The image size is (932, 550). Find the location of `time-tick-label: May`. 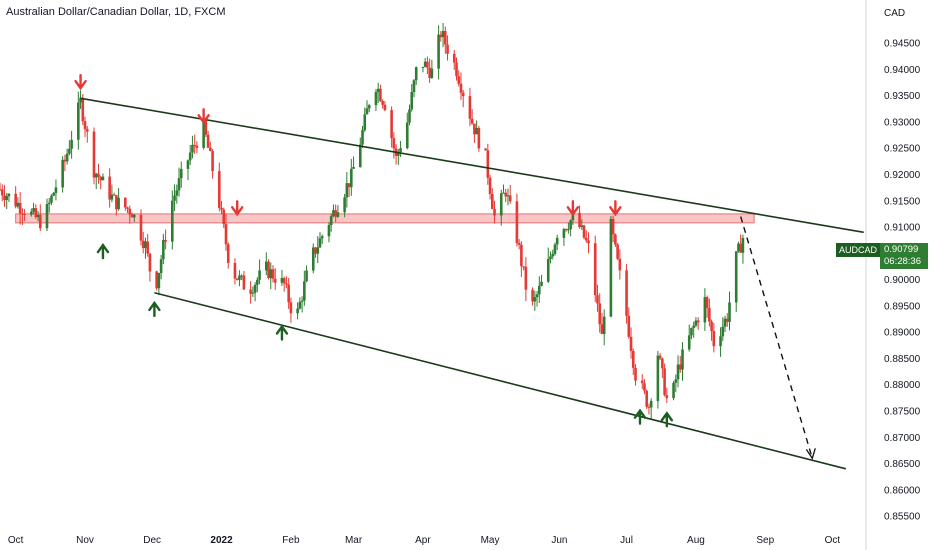

time-tick-label: May is located at coordinates (490, 540).